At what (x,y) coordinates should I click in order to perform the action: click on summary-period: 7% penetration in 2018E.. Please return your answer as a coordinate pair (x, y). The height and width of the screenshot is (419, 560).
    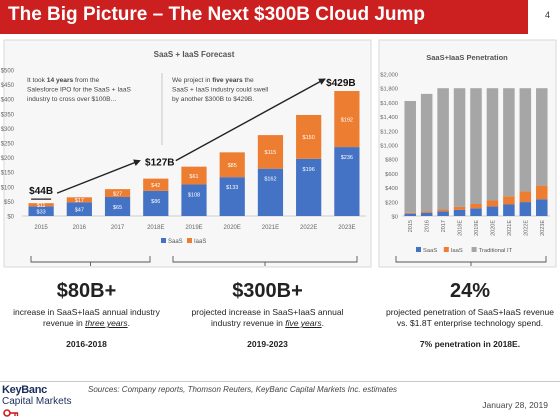
    Looking at the image, I should click on (470, 344).